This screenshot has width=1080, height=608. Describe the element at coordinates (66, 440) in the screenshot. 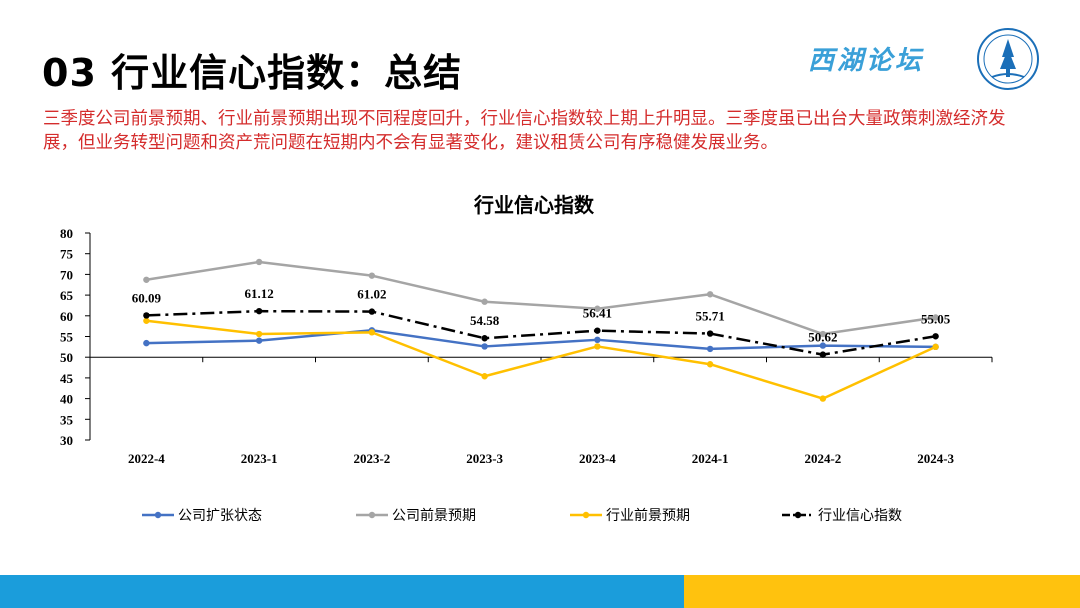

I see `y-tick-label: 30` at that location.